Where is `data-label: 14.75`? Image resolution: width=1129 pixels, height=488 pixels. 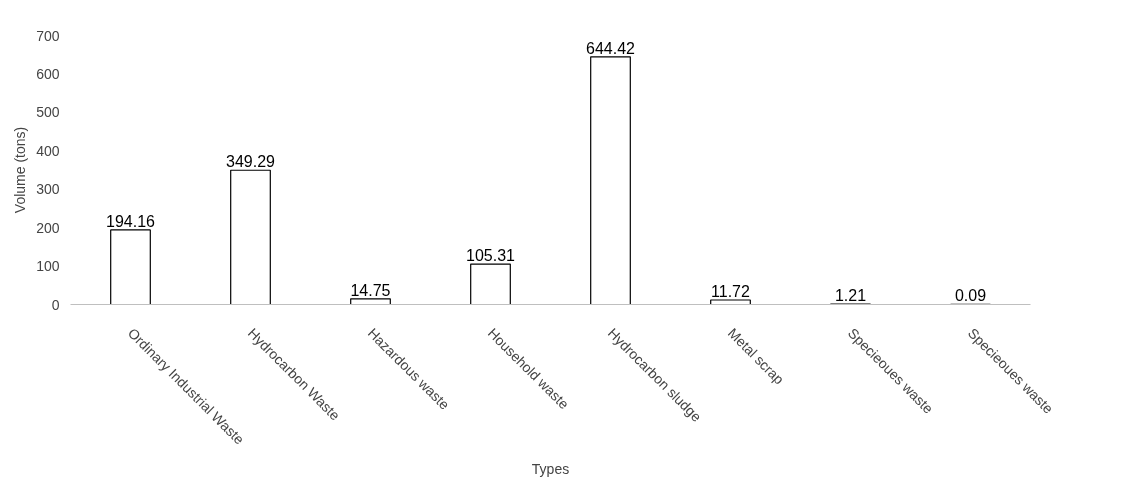 data-label: 14.75 is located at coordinates (370, 290).